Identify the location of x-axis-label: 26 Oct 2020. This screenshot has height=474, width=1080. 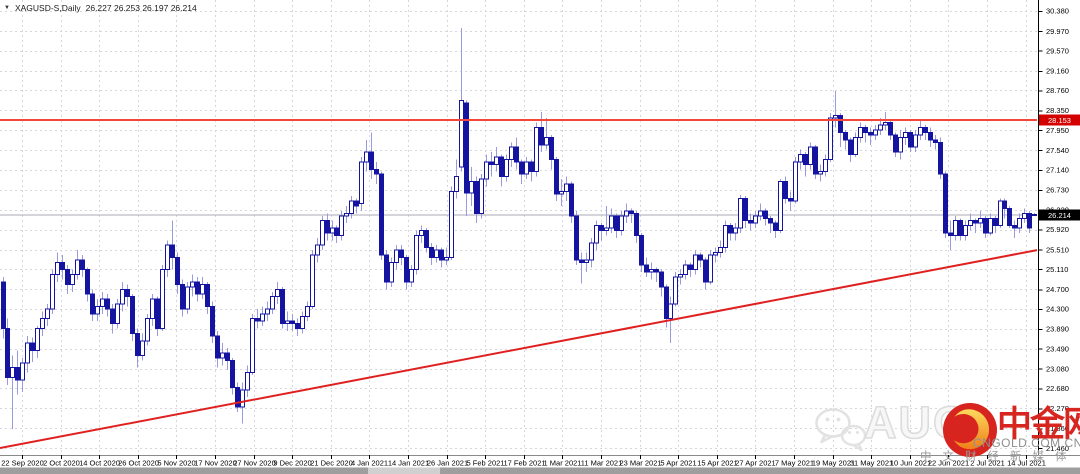
(138, 463).